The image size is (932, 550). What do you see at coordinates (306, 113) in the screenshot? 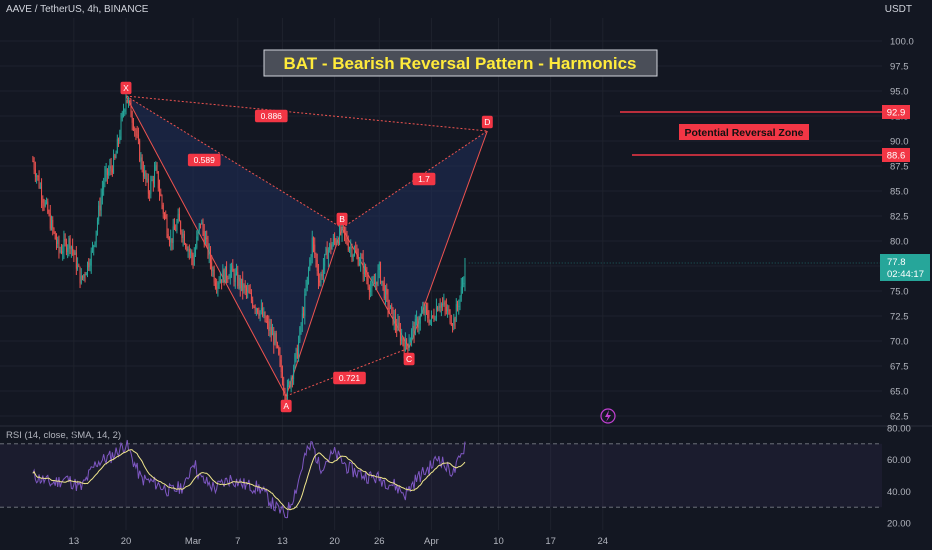
I see `ratio-line-xd` at bounding box center [306, 113].